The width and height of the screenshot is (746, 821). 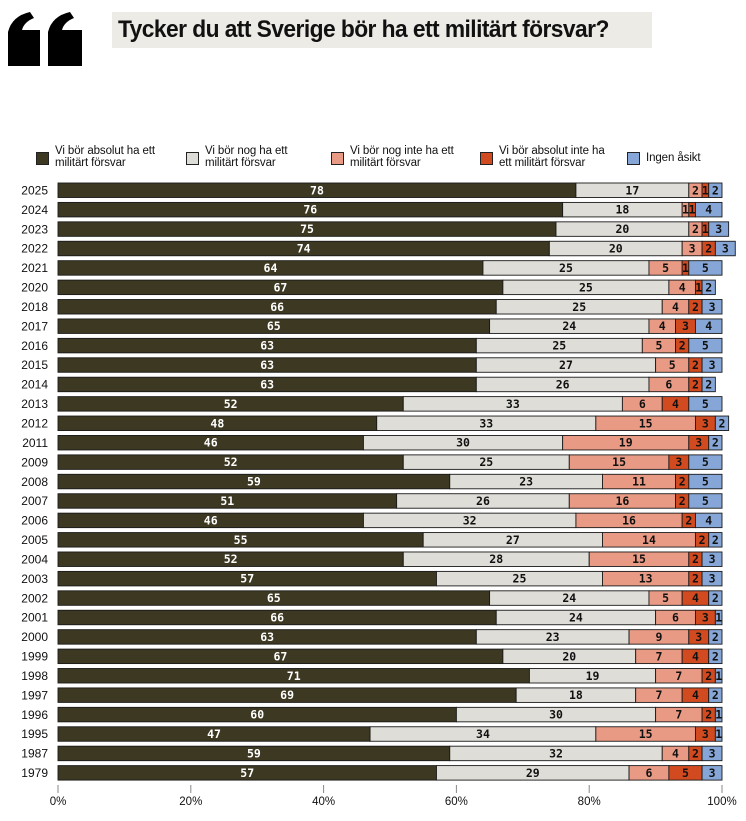 What do you see at coordinates (105, 157) in the screenshot?
I see `legend-label: Vi bör absolut ha ett militärt försvar` at bounding box center [105, 157].